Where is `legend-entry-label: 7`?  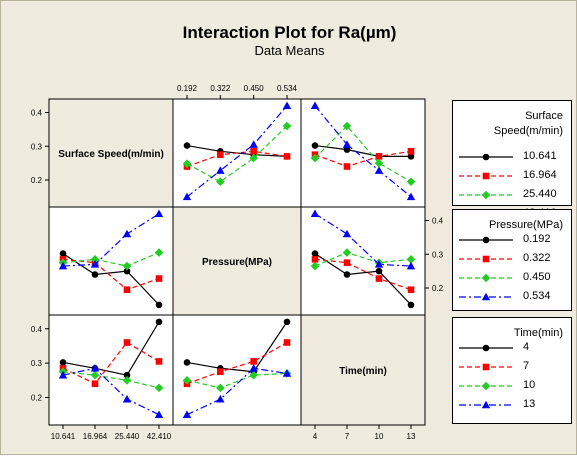 legend-entry-label: 7 is located at coordinates (526, 366).